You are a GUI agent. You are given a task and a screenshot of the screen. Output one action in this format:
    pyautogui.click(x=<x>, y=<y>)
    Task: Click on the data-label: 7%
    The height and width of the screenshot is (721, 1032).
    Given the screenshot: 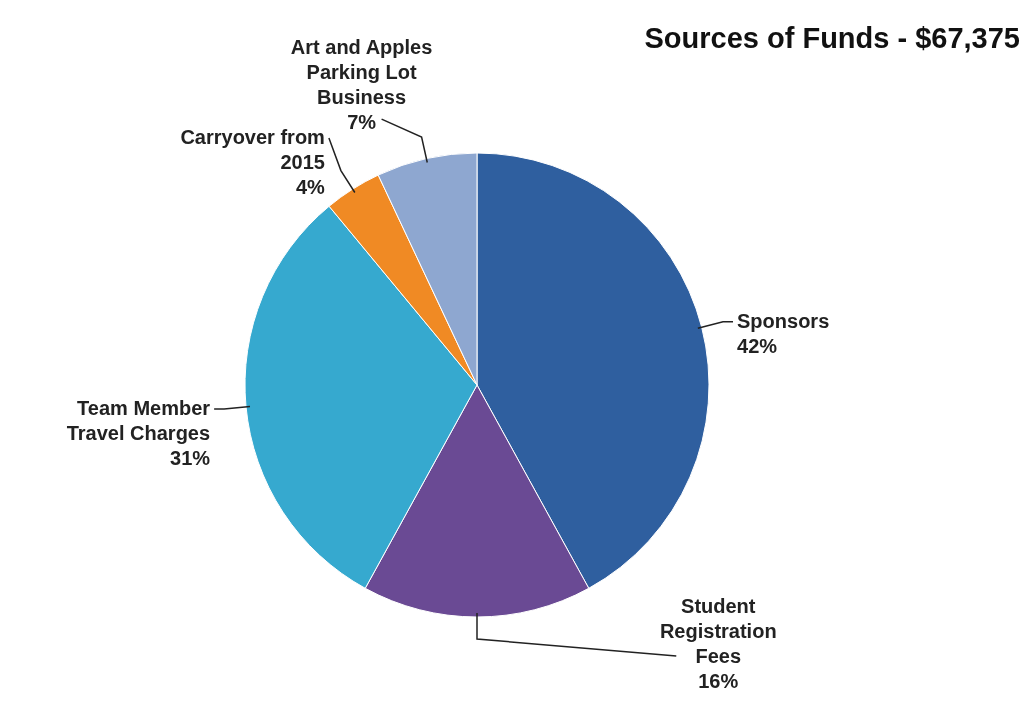 What is the action you would take?
    pyautogui.click(x=362, y=122)
    